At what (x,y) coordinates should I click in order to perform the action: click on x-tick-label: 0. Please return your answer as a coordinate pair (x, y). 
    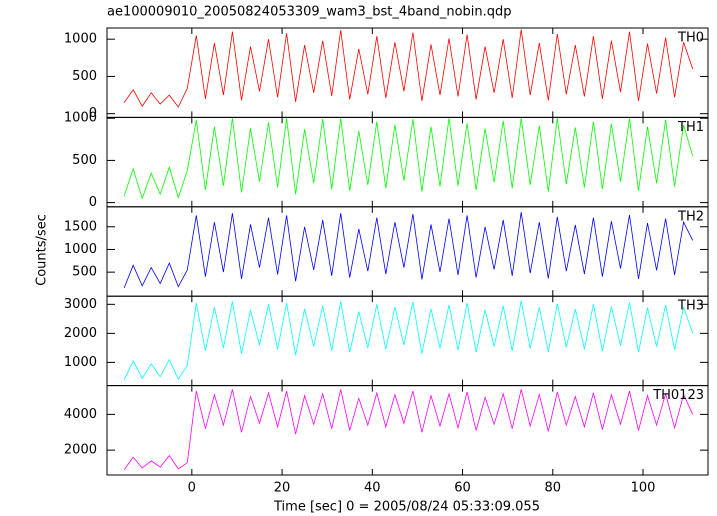
    Looking at the image, I should click on (192, 488).